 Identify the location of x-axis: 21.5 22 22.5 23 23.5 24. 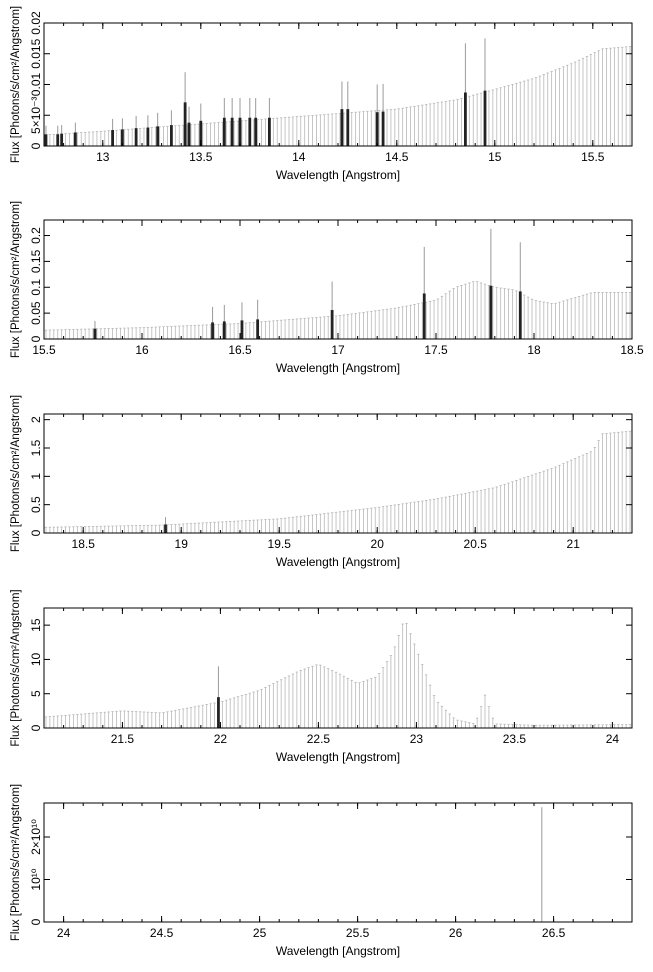
(331, 677).